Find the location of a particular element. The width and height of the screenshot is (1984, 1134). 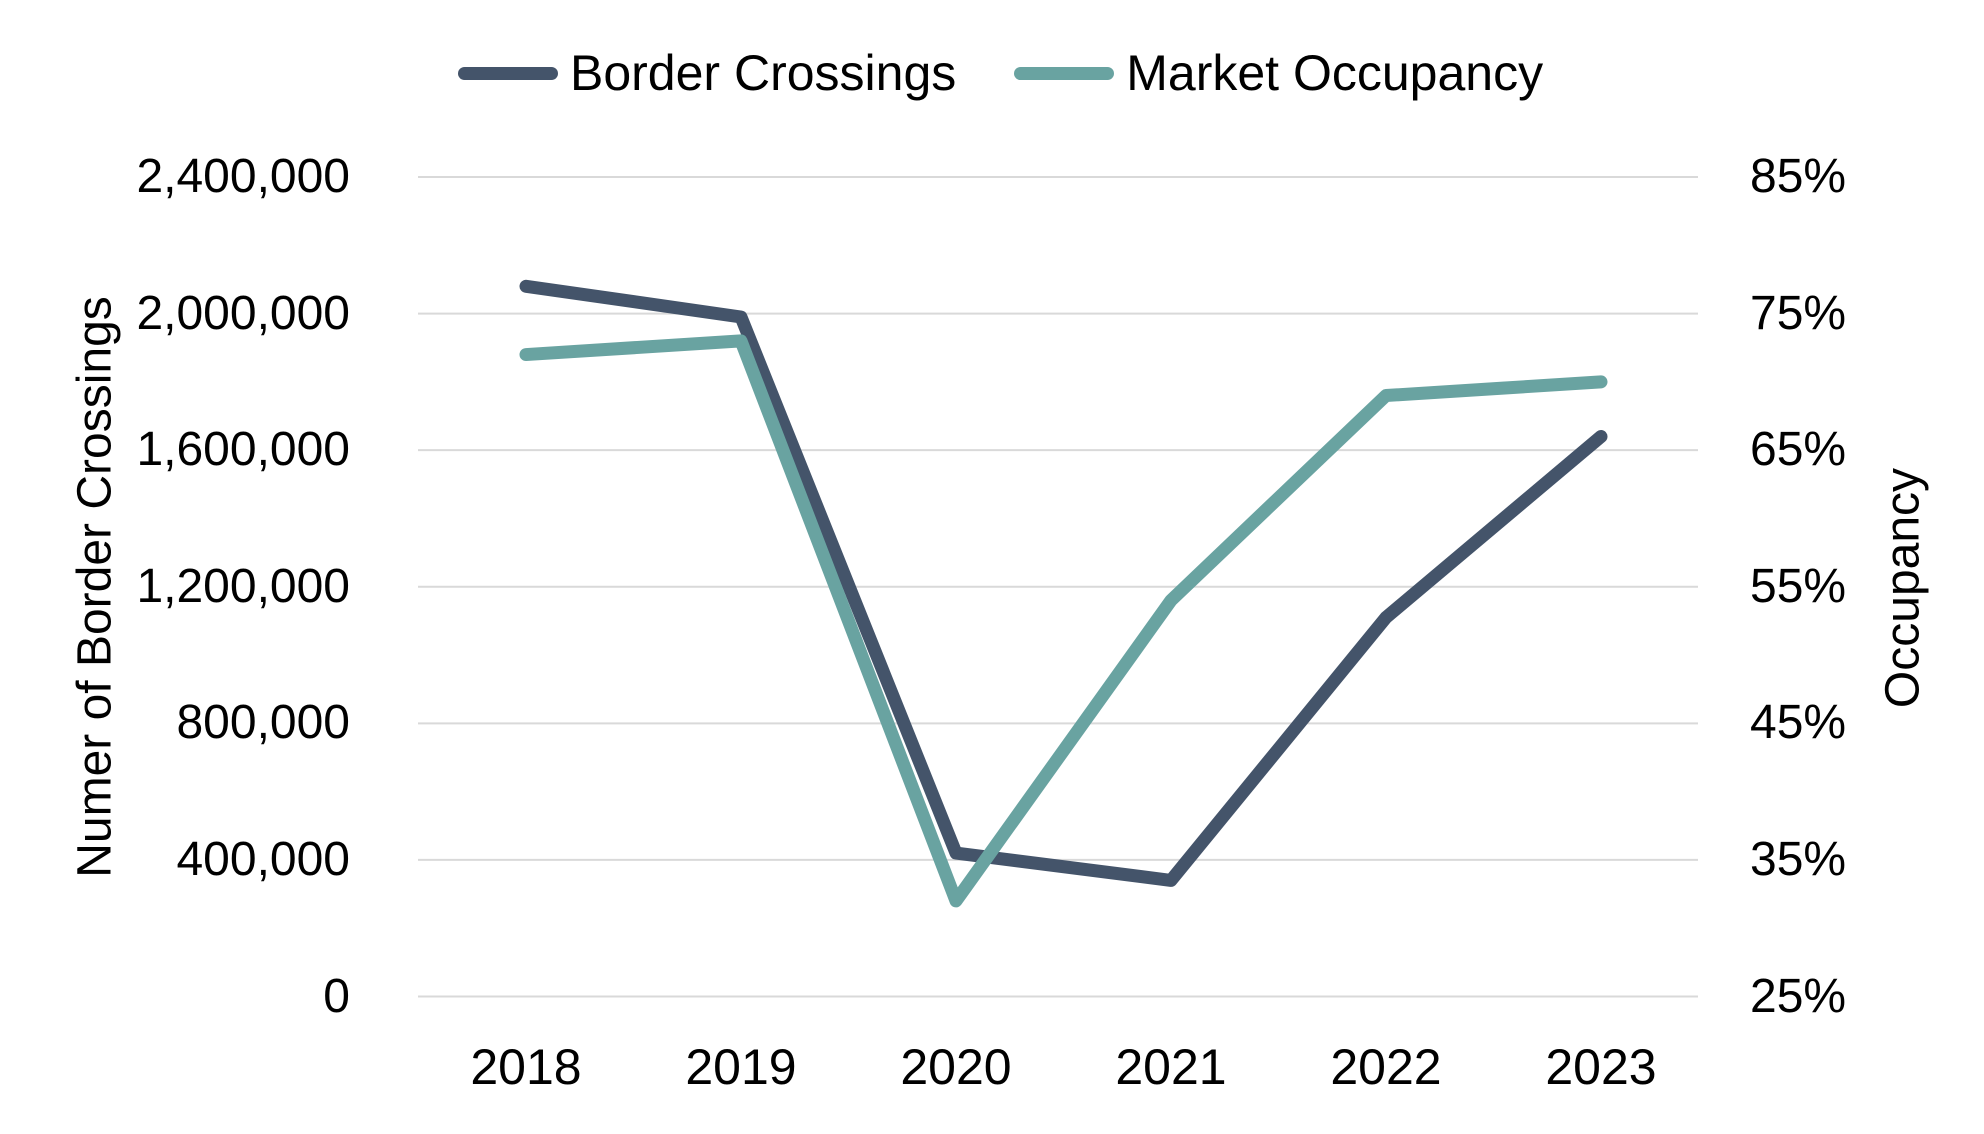

right-axis-tick: 25% is located at coordinates (1798, 996).